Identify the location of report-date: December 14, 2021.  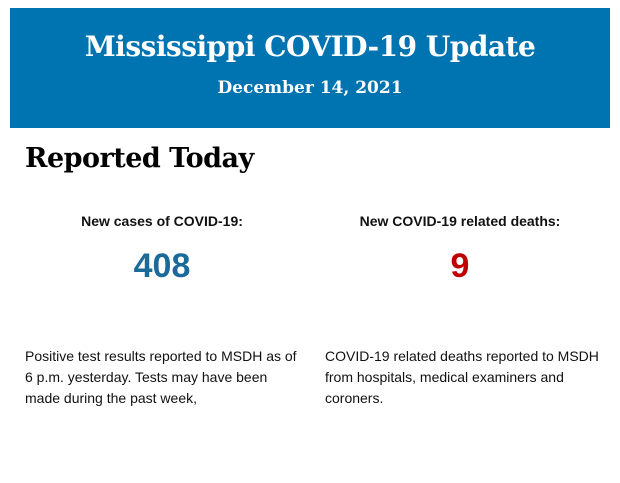
(310, 88).